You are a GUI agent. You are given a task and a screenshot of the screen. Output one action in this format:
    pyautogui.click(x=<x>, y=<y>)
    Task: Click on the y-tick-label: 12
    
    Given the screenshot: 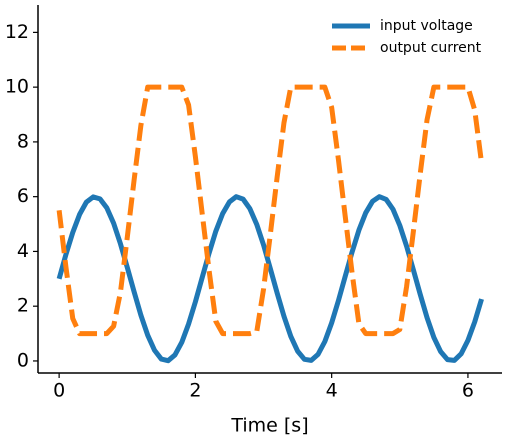 What is the action you would take?
    pyautogui.click(x=17, y=32)
    